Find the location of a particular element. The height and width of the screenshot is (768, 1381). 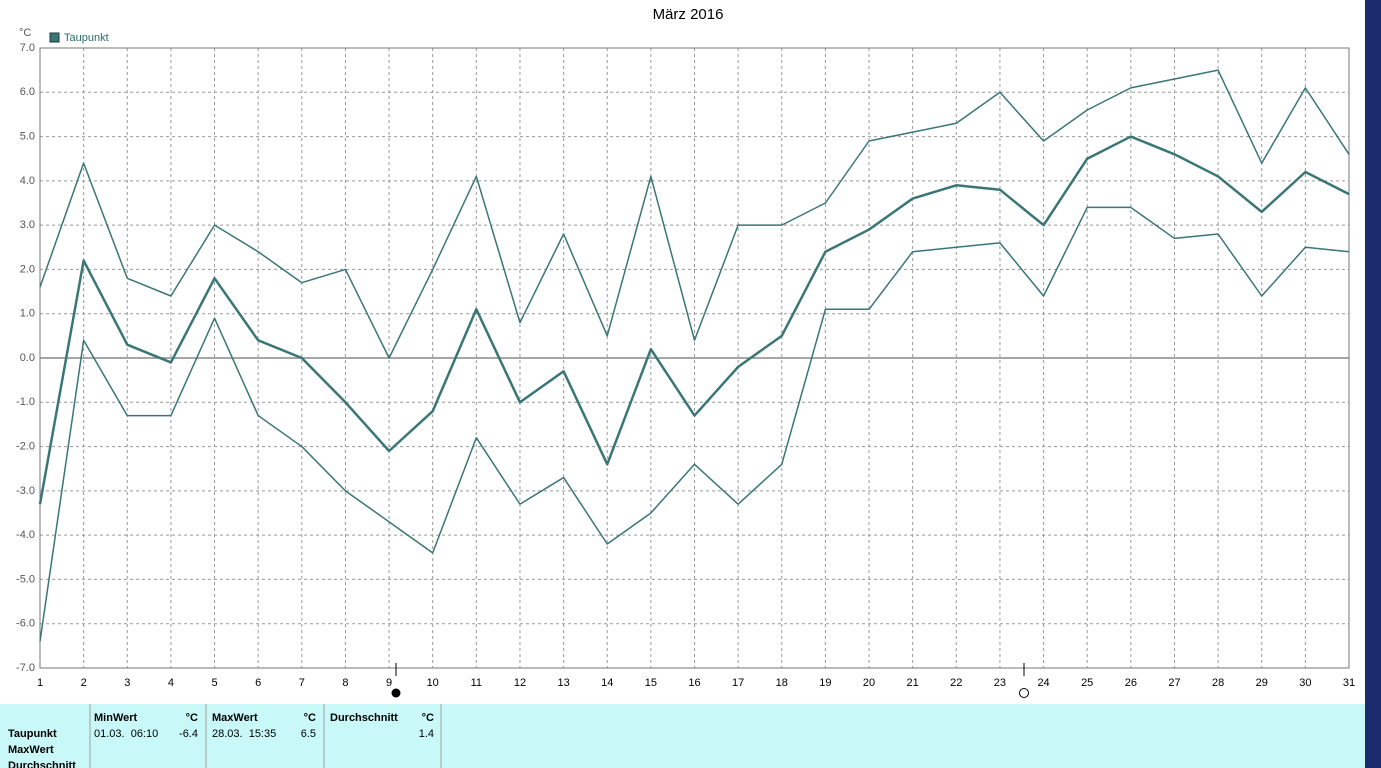

cell-value: -6.4 is located at coordinates (188, 734).